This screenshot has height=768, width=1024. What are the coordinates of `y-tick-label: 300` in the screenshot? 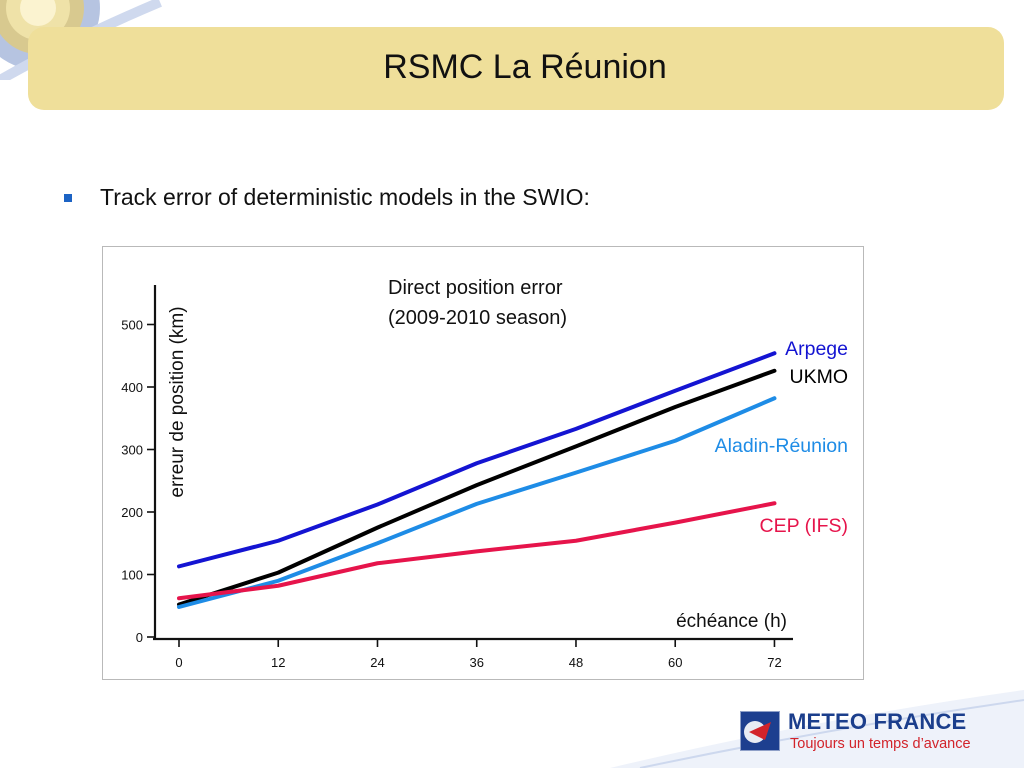 It's located at (132, 450).